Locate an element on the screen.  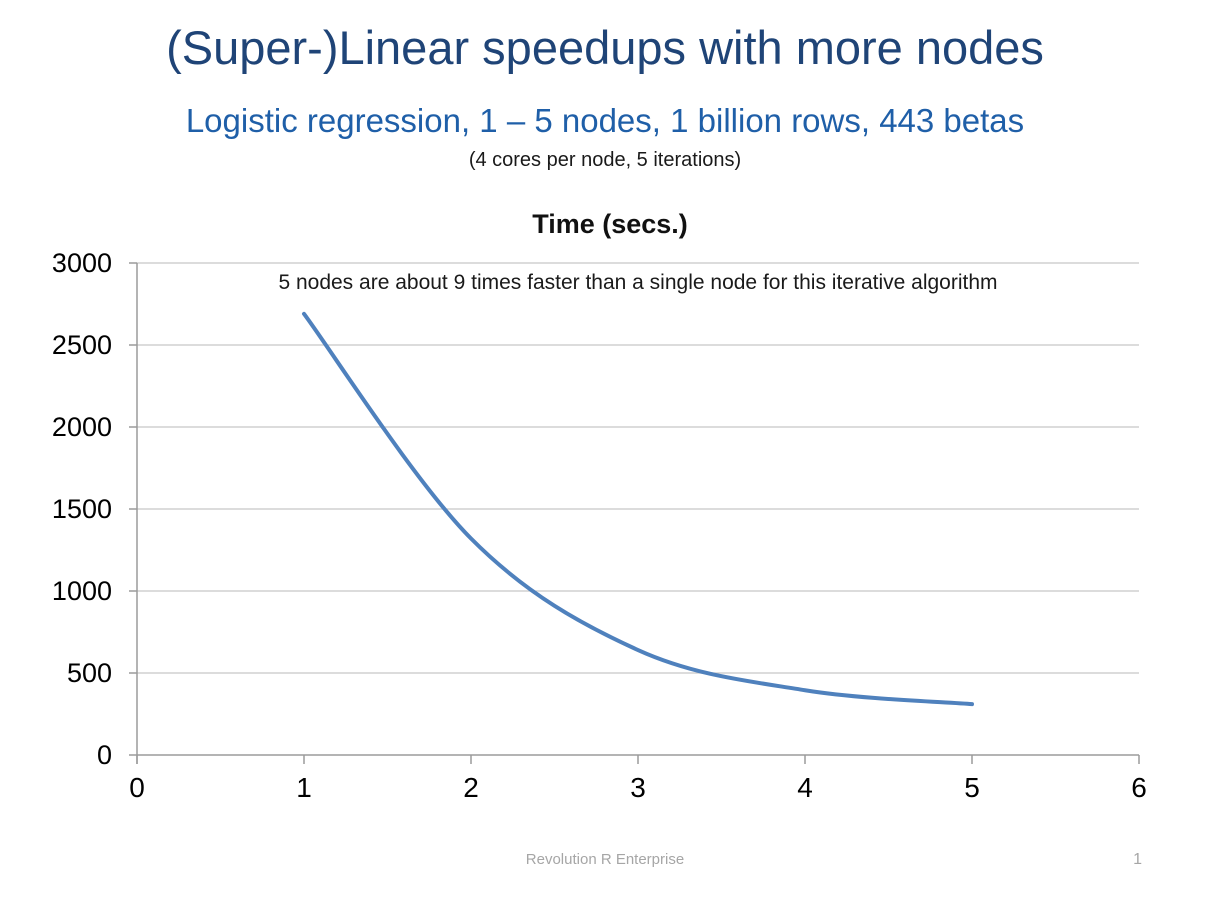
slide-subnote: (4 cores per node, 5 iterations) is located at coordinates (605, 160).